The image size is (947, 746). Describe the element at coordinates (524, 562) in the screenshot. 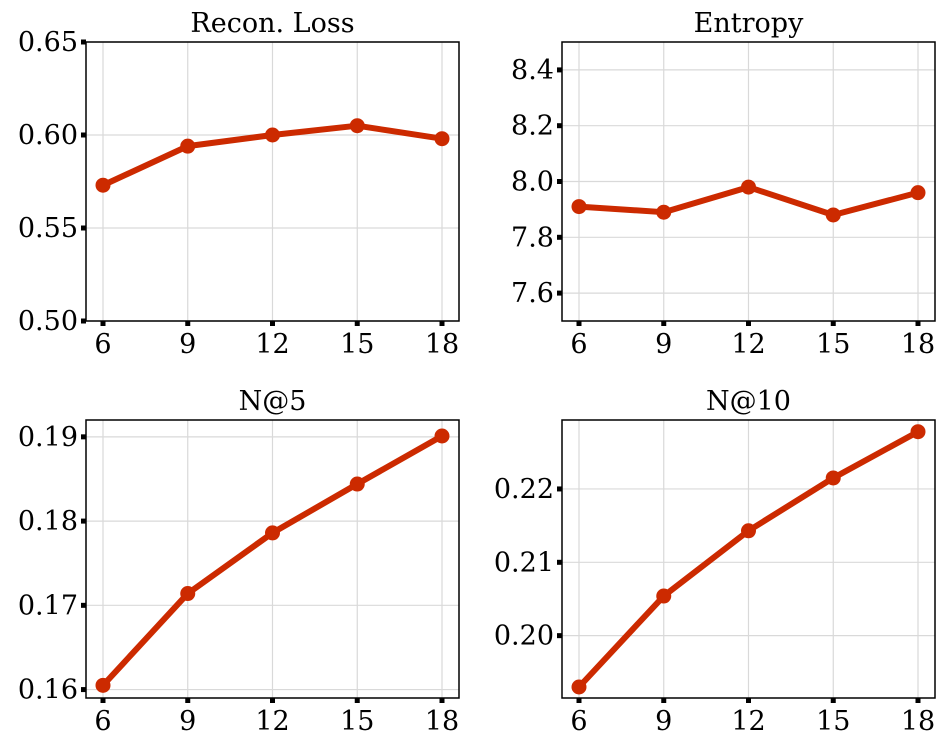

I see `y-tick-label: 0.21` at that location.